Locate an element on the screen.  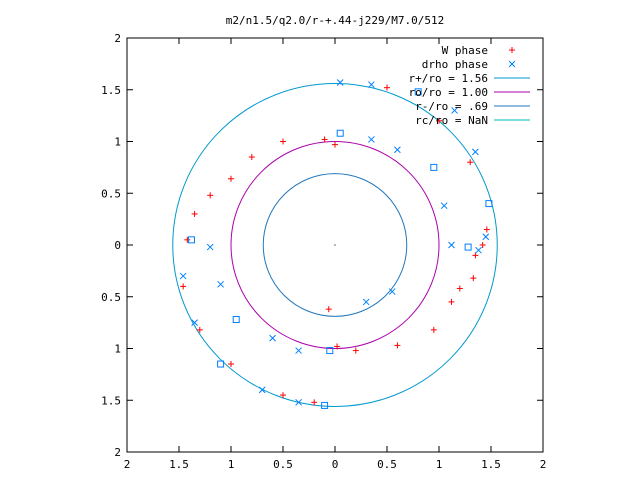
legend-entry-label: ro/ro = 1.00 is located at coordinates (448, 92).